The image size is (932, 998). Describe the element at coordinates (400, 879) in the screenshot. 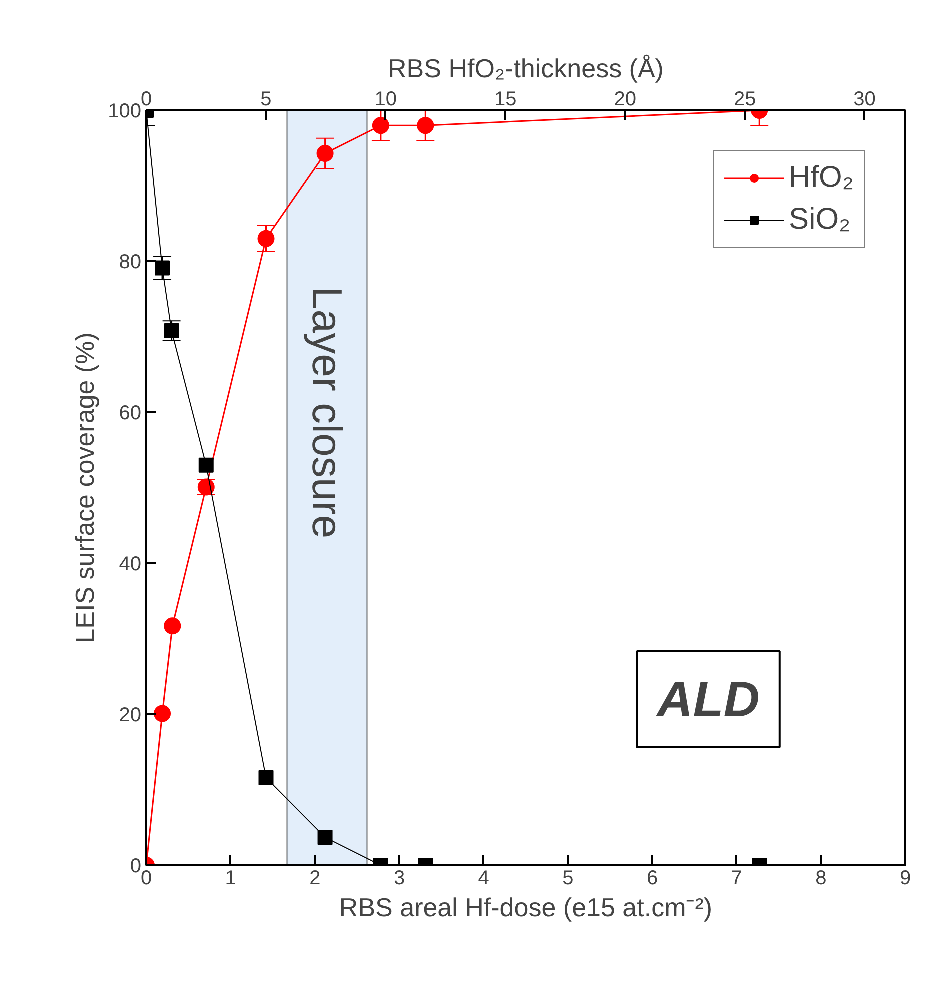

I see `x-tick-label: 3` at that location.